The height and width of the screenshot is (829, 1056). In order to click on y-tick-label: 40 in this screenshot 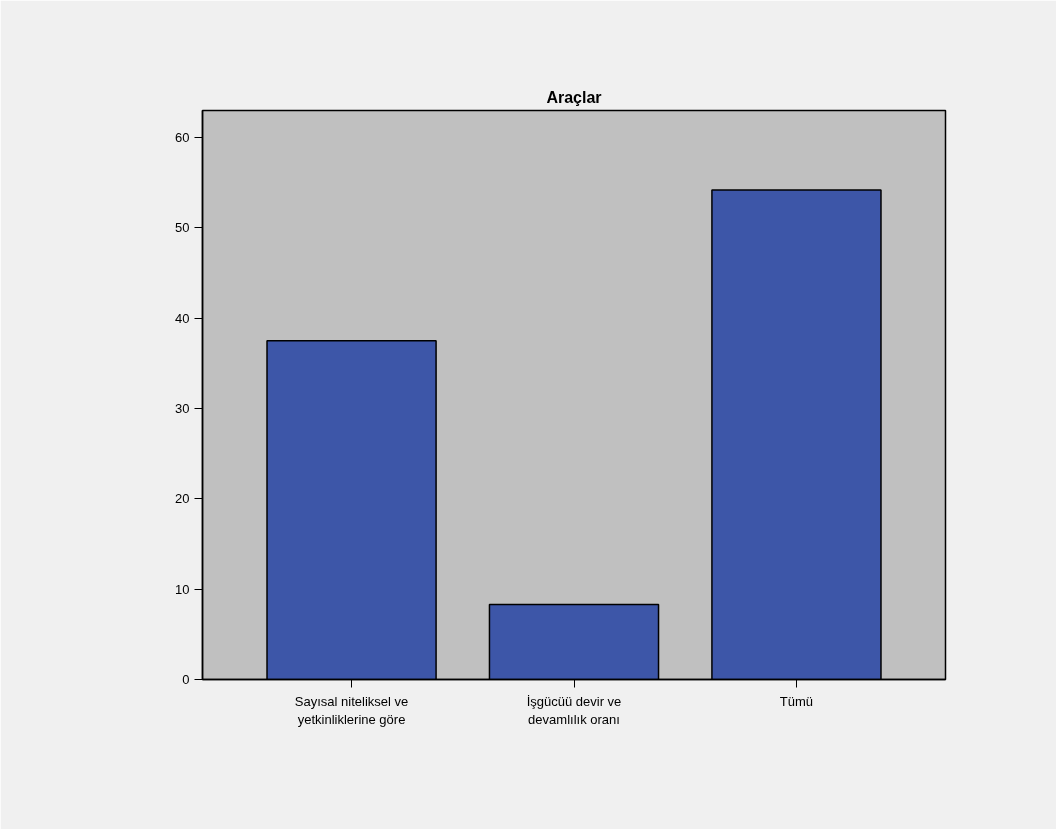, I will do `click(182, 318)`.